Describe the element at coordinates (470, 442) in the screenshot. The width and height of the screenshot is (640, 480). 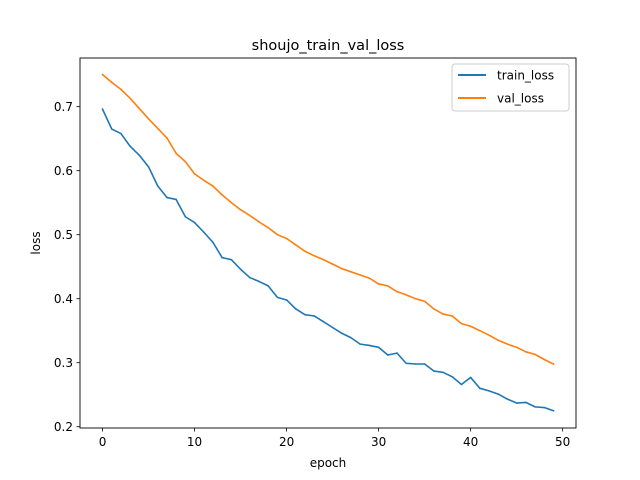
I see `x-tick-label: 40` at that location.